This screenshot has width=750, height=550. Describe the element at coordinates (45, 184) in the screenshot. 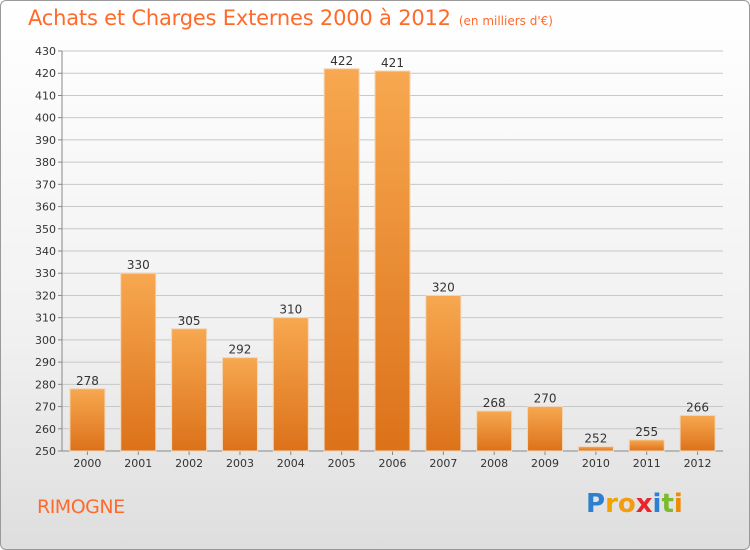

I see `y-tick-label: 370` at that location.